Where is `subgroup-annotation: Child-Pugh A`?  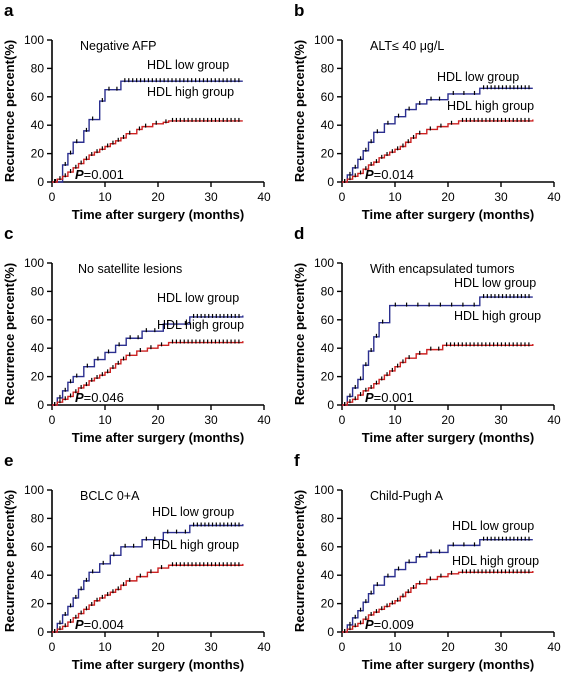
subgroup-annotation: Child-Pugh A is located at coordinates (407, 496).